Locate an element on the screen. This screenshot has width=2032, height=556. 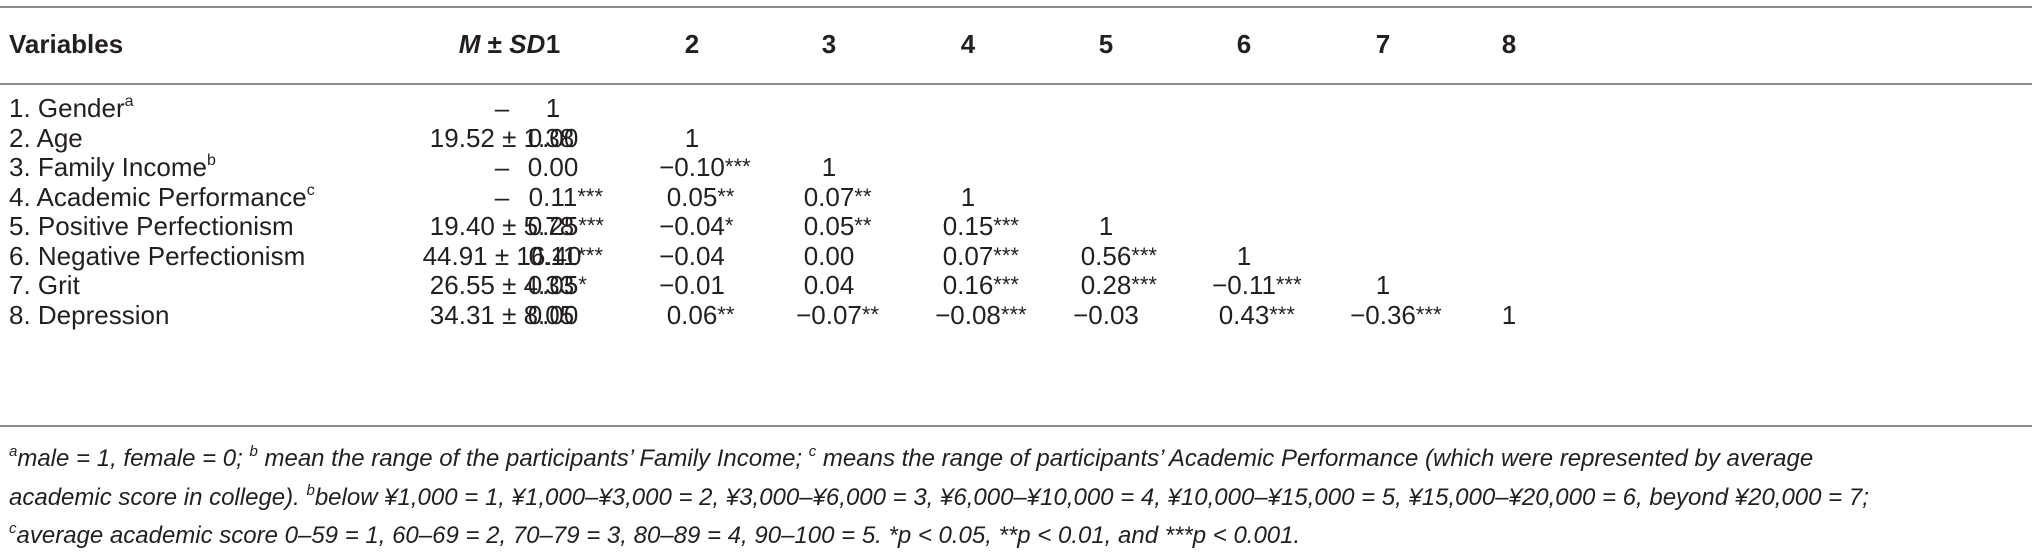
correlation-cell: −0.03 is located at coordinates (1106, 314).